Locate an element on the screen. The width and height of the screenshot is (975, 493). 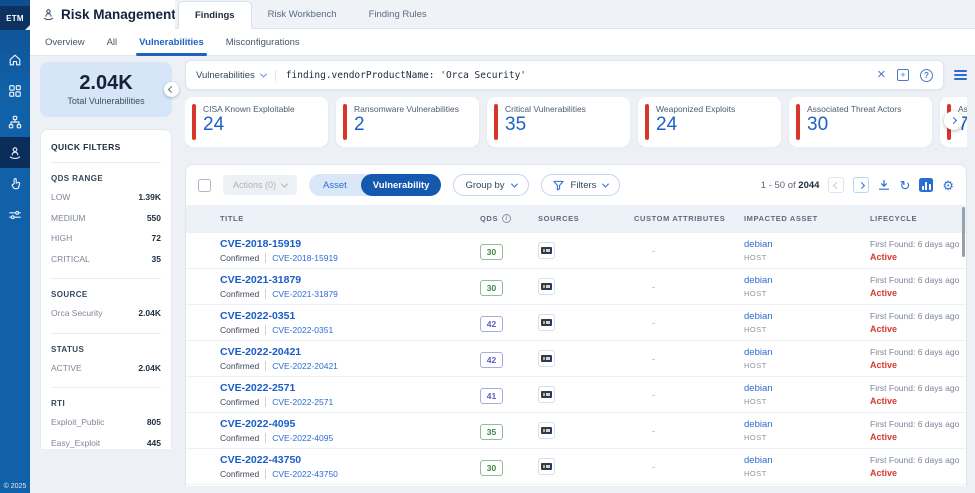
select-all-checkbox is located at coordinates (204, 185).